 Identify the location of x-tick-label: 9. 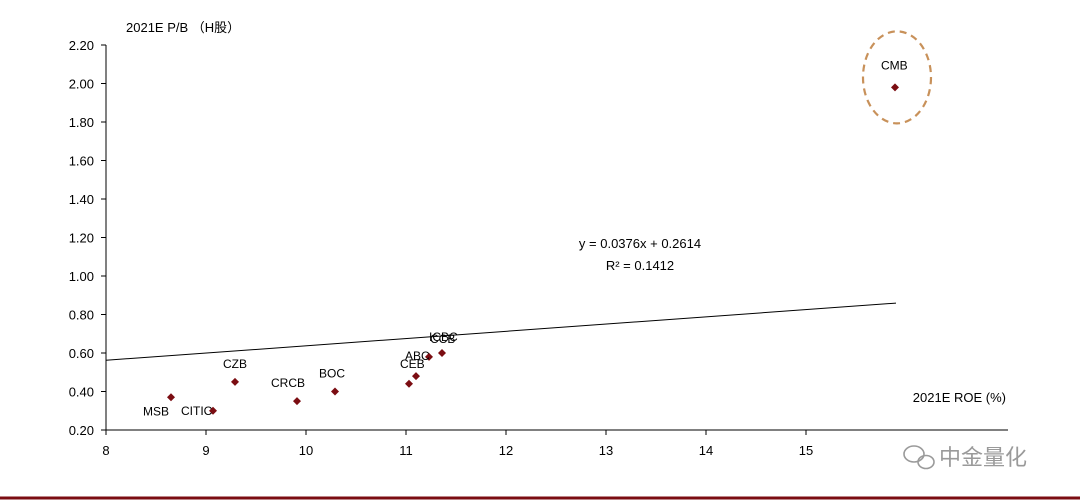
(205, 450).